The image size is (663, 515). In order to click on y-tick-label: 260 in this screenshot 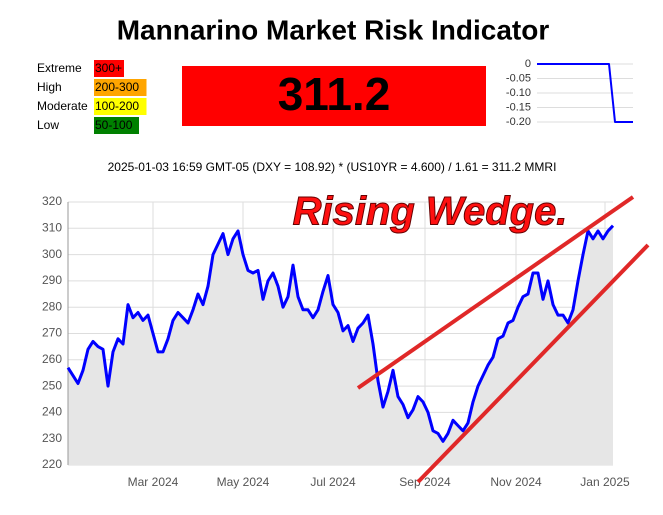, I will do `click(52, 359)`.